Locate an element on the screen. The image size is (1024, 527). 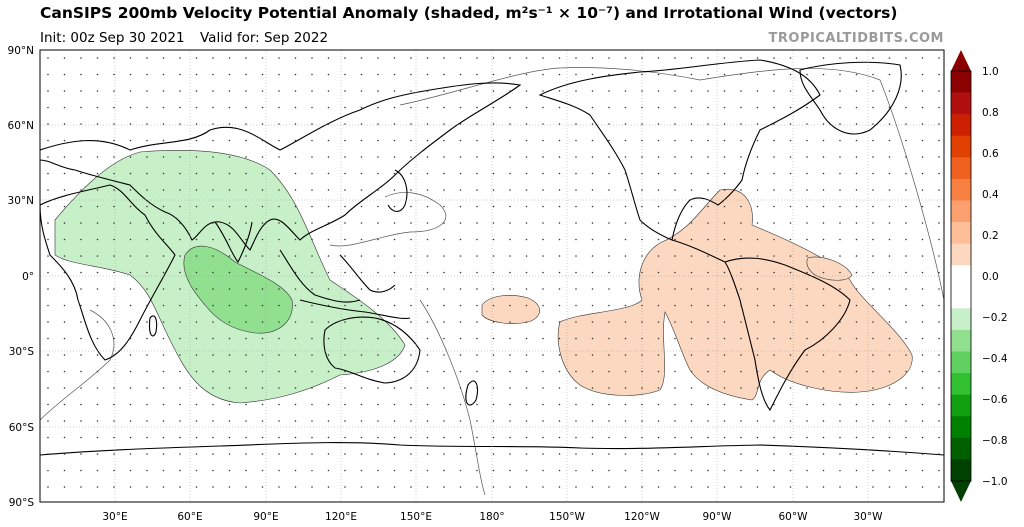
lat-labels: 90°N 60°N 30°N 0° 30°S 60°S 90°S is located at coordinates (21, 277).